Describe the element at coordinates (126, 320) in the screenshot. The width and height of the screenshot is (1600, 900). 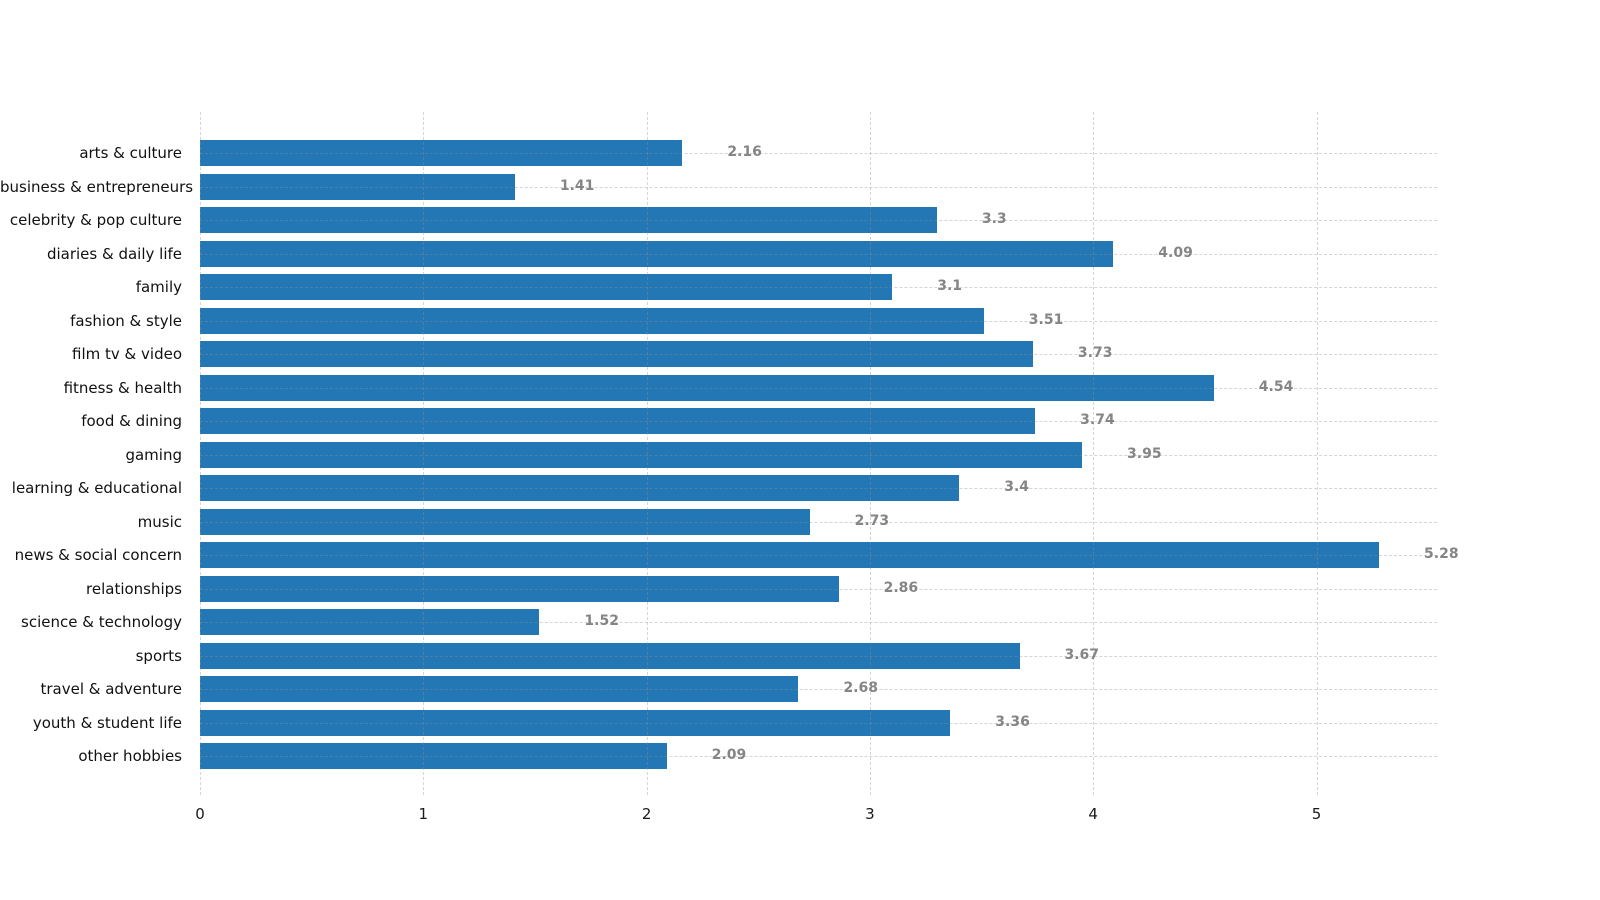
I see `category-label: fashion & style` at that location.